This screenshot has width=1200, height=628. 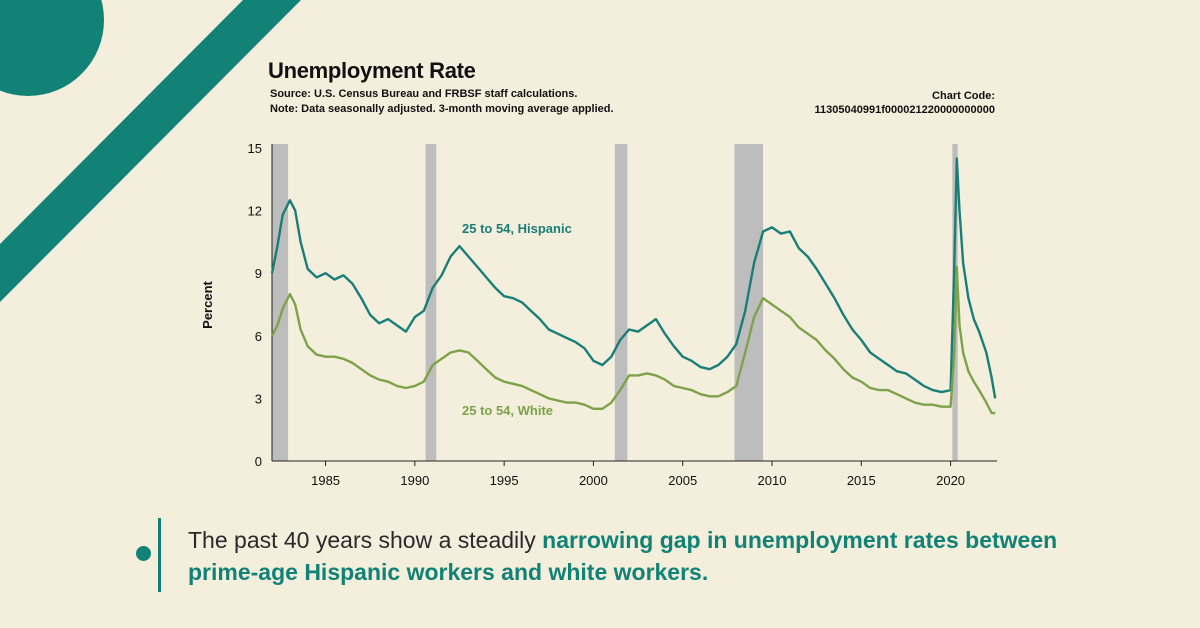 What do you see at coordinates (772, 480) in the screenshot?
I see `x-tick-label-2010: 2010` at bounding box center [772, 480].